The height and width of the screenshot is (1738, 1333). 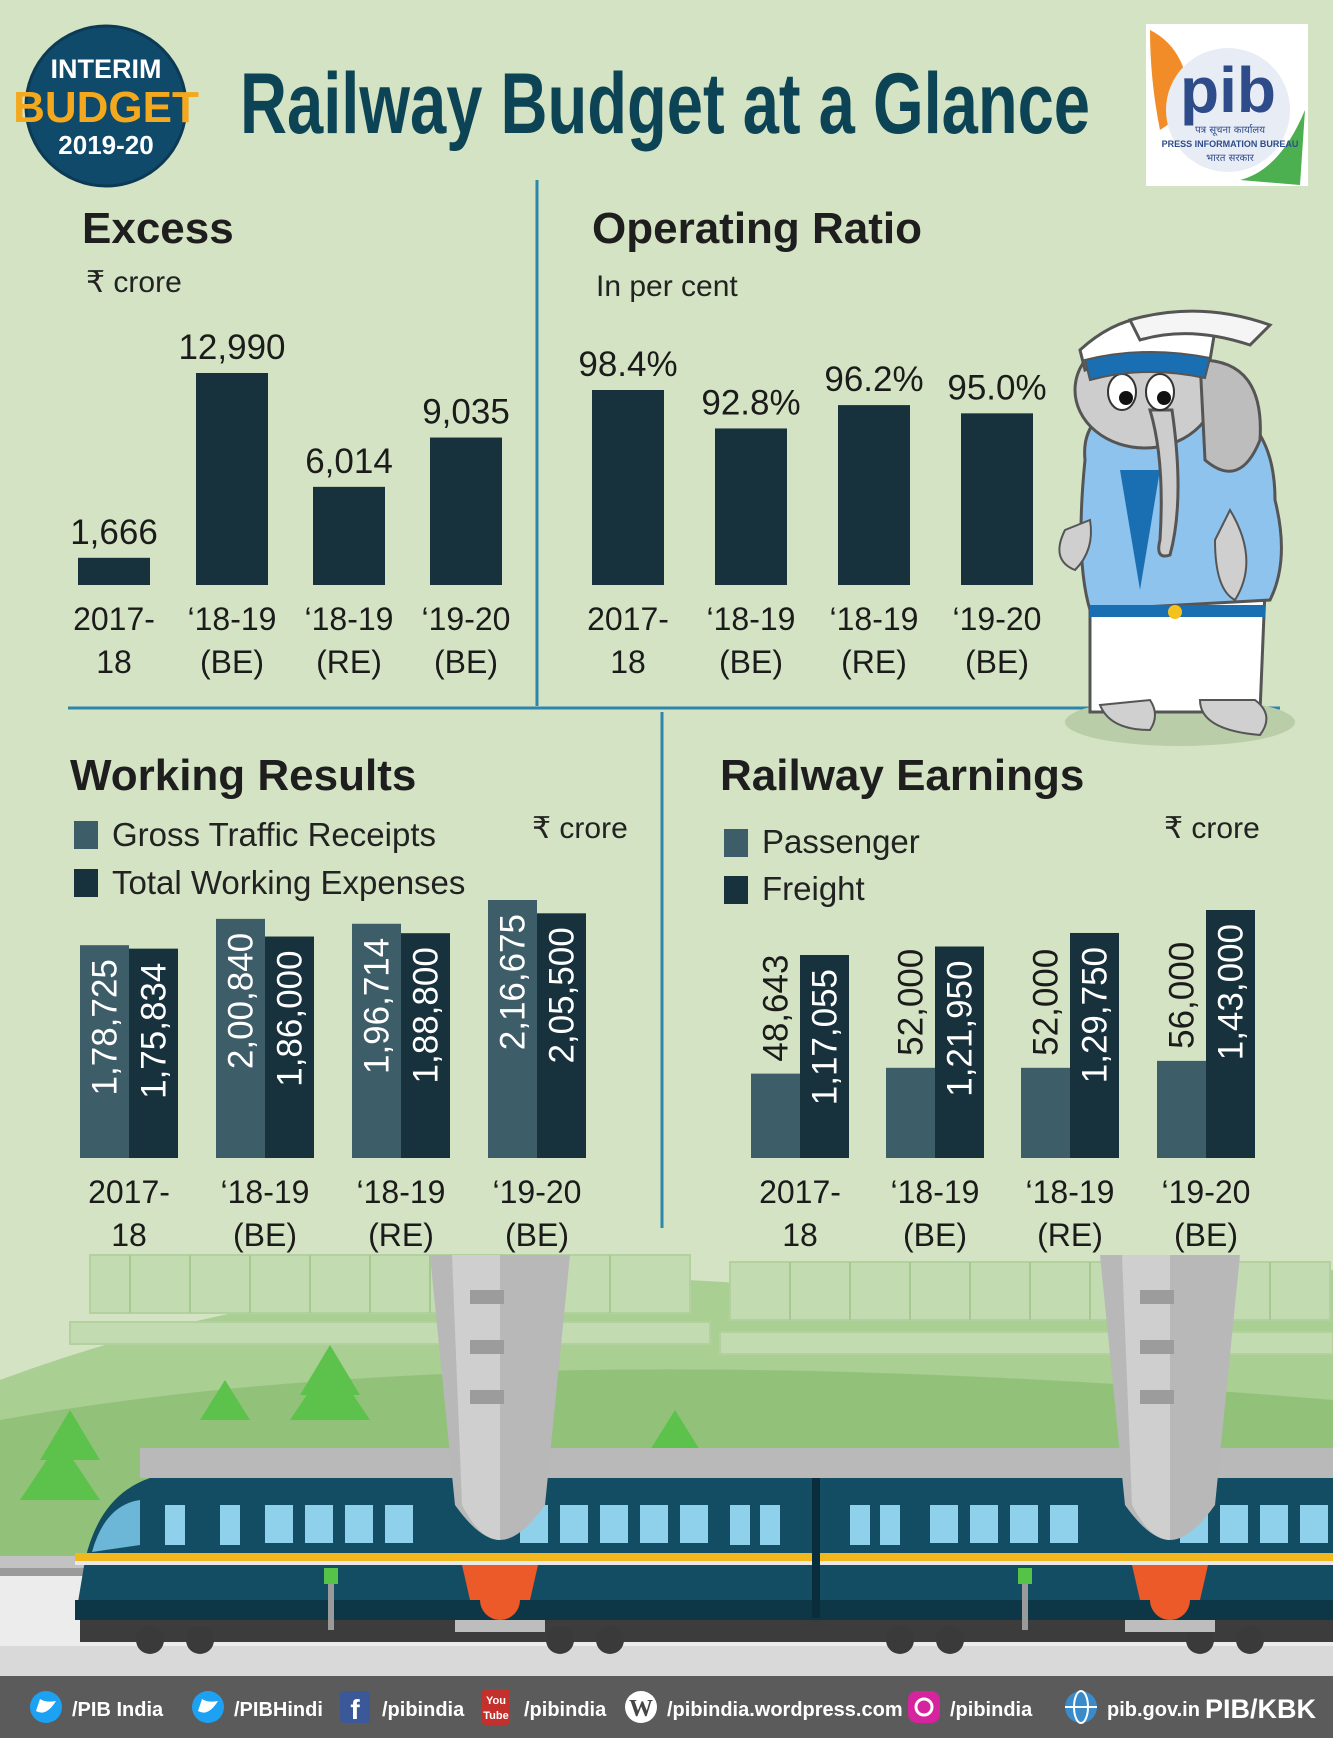 What do you see at coordinates (785, 1710) in the screenshot?
I see `social-link-text: /pibindia.wordpress.com` at bounding box center [785, 1710].